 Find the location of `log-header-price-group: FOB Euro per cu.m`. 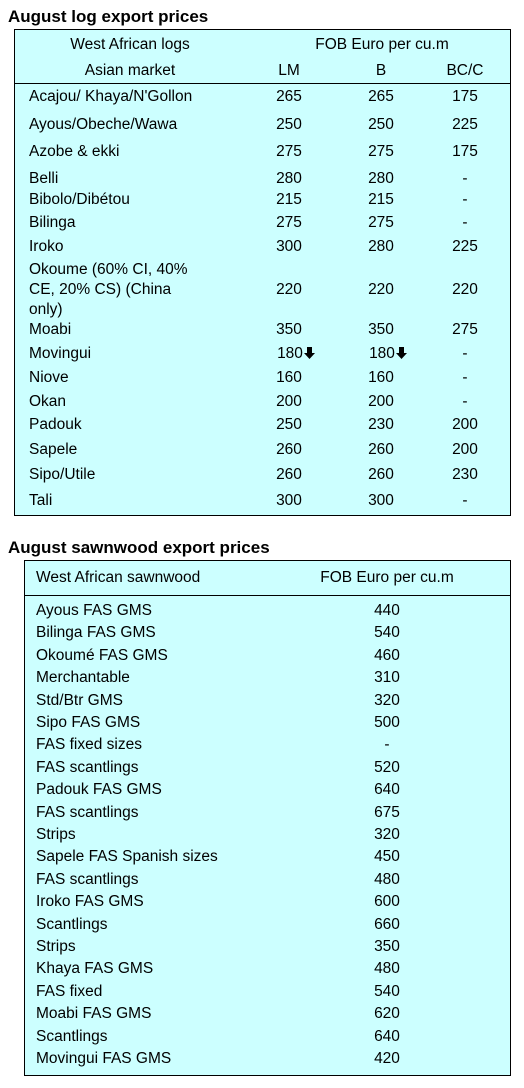

log-header-price-group: FOB Euro per cu.m is located at coordinates (382, 44).